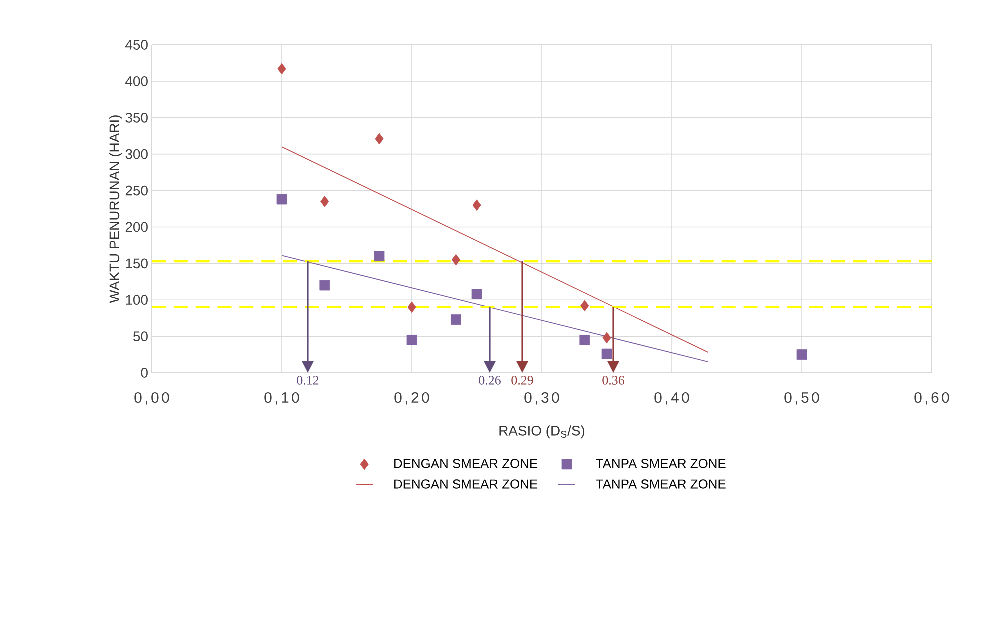  Describe the element at coordinates (802, 398) in the screenshot. I see `x-tick-label: 0,50` at that location.